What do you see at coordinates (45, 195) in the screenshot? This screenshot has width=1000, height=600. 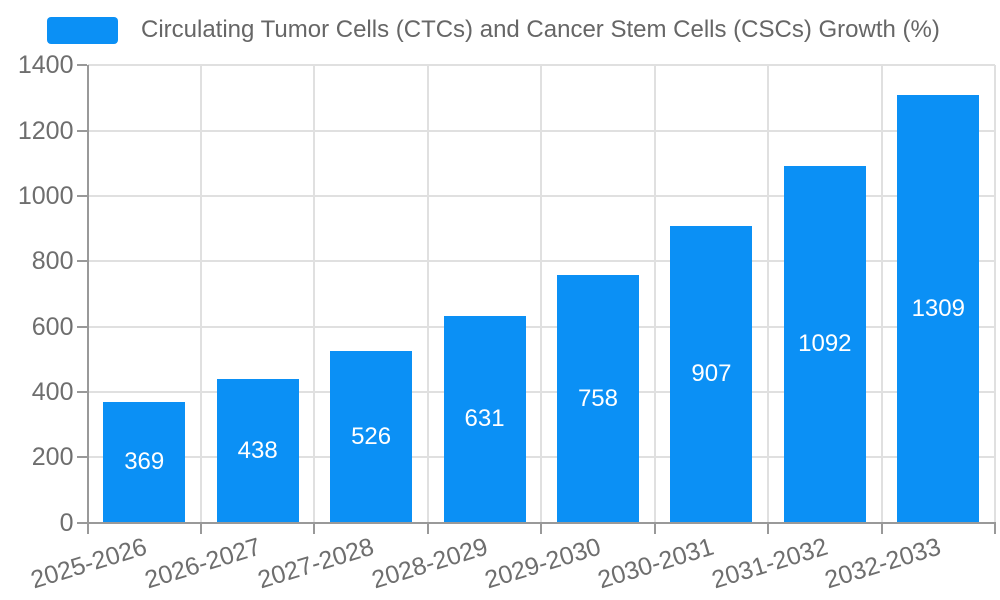 I see `y-axis-label: 1000` at bounding box center [45, 195].